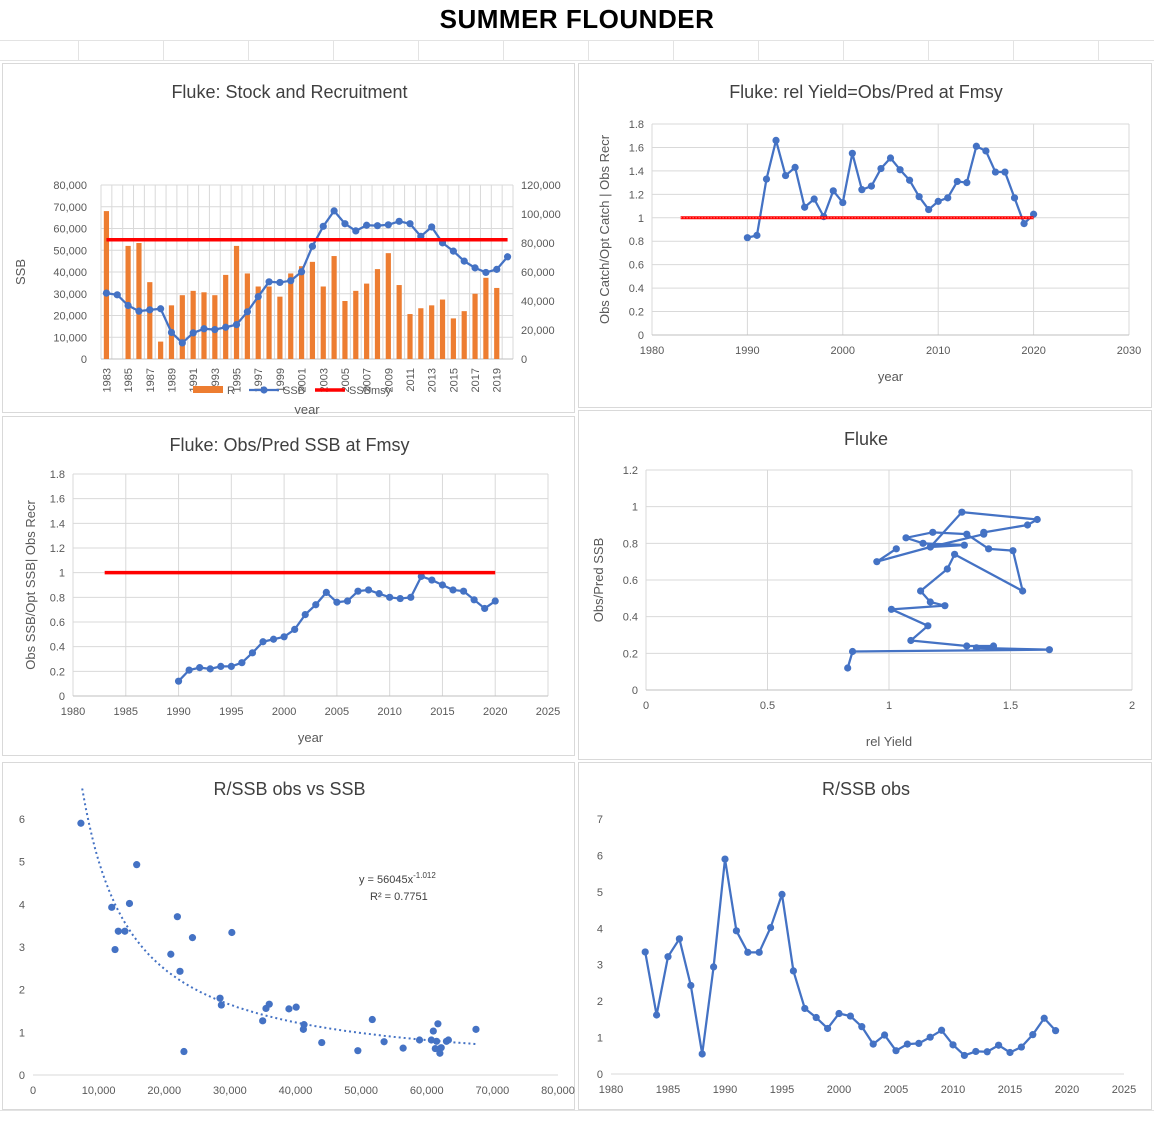 This screenshot has width=1154, height=1125. What do you see at coordinates (70, 251) in the screenshot?
I see `y-tick-label: 50,000` at bounding box center [70, 251].